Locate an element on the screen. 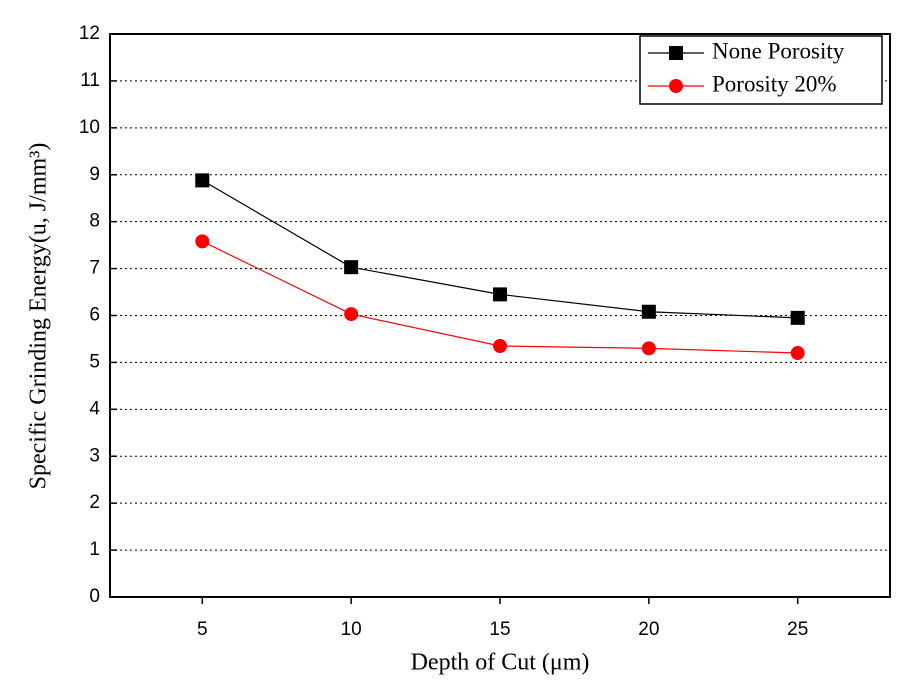 Image resolution: width=906 pixels, height=688 pixels. x-tick-label: 5 is located at coordinates (202, 629).